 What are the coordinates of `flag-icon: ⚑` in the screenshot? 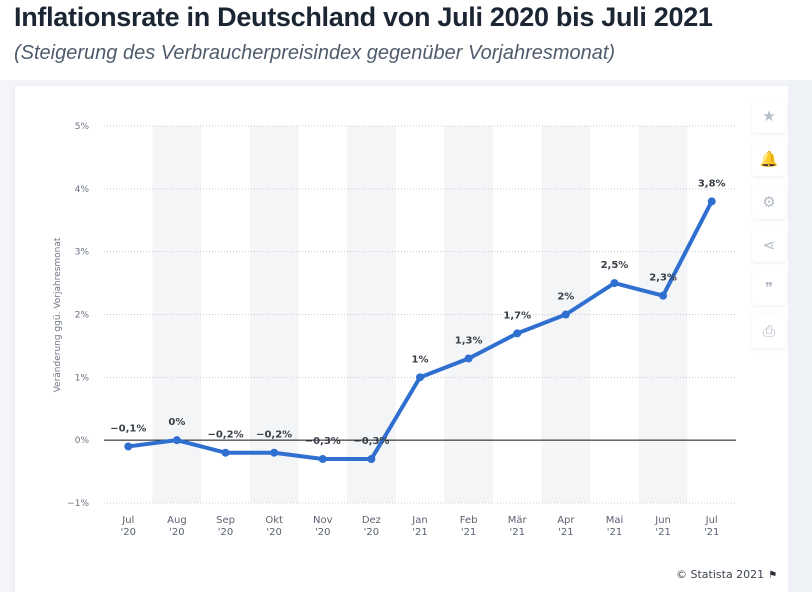 It's located at (773, 575).